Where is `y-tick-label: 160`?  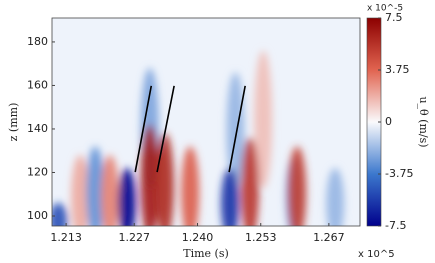 y-tick-label: 160 is located at coordinates (37, 84).